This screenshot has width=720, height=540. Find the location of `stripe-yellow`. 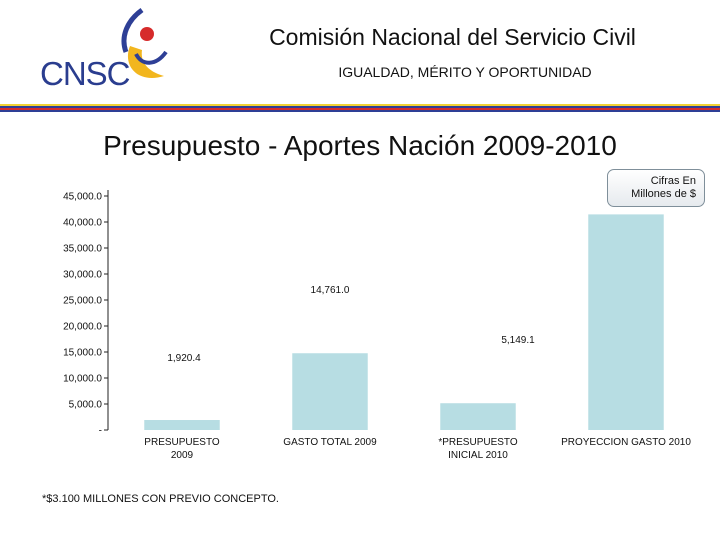

stripe-yellow is located at coordinates (360, 105).